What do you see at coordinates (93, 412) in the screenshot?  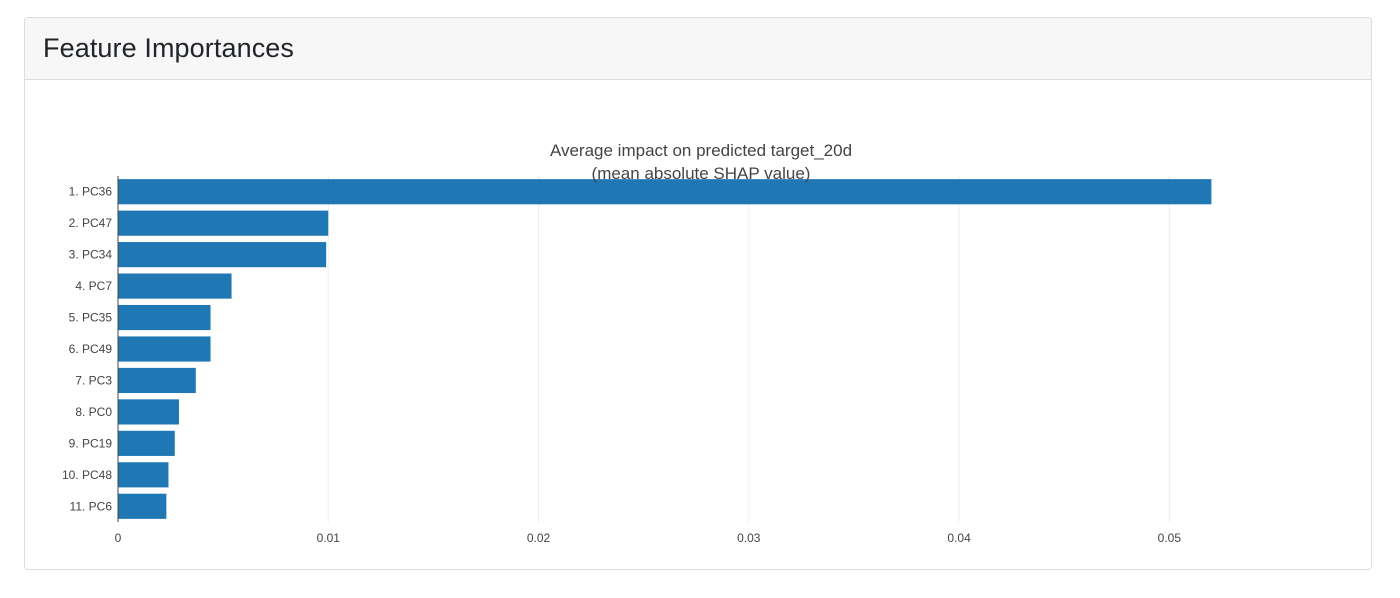 I see `y-tick-label: 8. PC0` at bounding box center [93, 412].